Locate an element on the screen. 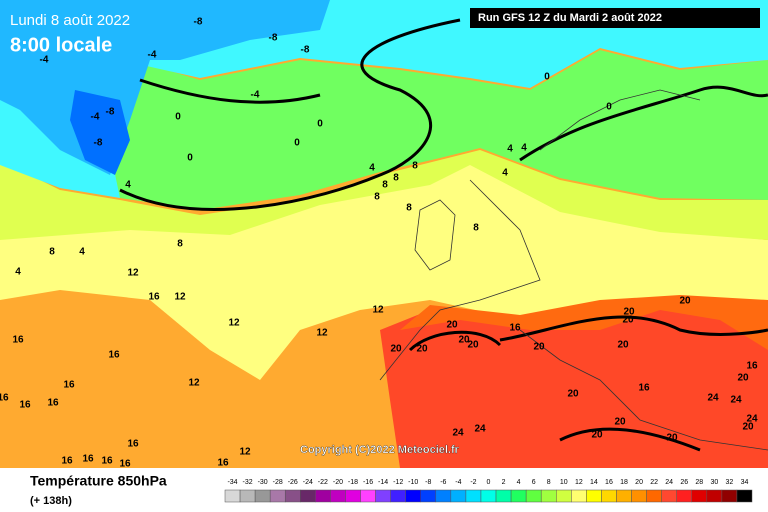 The height and width of the screenshot is (512, 768). legend-label: -4 is located at coordinates (458, 482).